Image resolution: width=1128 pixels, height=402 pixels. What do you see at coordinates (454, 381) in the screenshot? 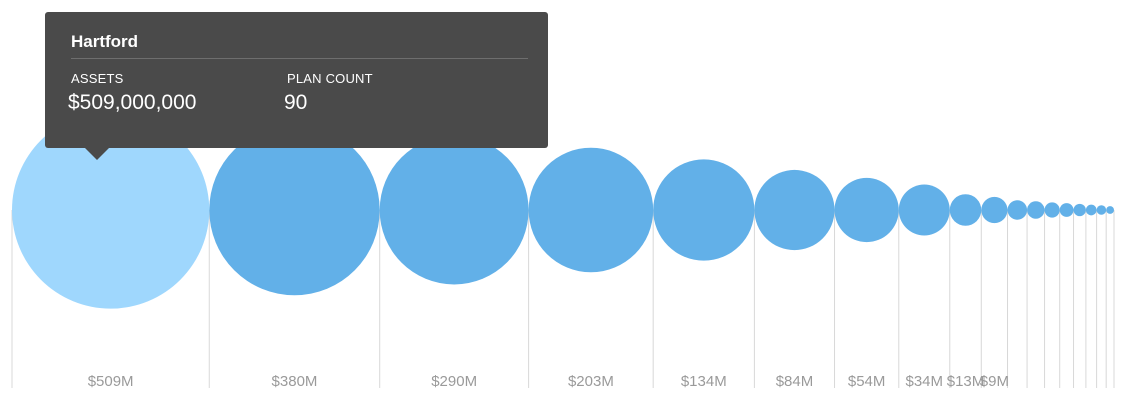
I see `x-tick-label: $290M` at bounding box center [454, 381].